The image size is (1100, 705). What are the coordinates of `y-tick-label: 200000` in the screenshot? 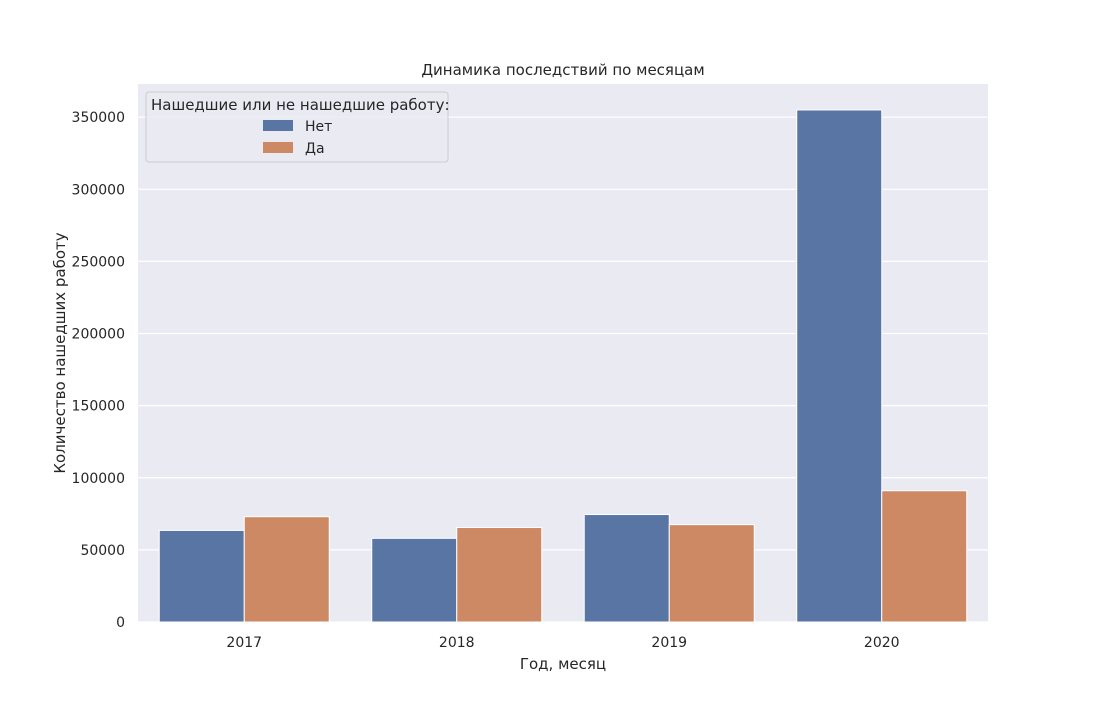 It's located at (98, 335).